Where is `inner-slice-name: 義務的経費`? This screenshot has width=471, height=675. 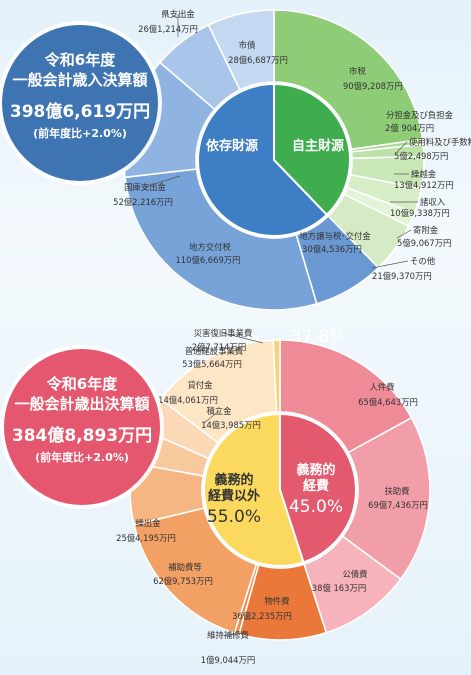 inner-slice-name: 義務的経費 is located at coordinates (315, 478).